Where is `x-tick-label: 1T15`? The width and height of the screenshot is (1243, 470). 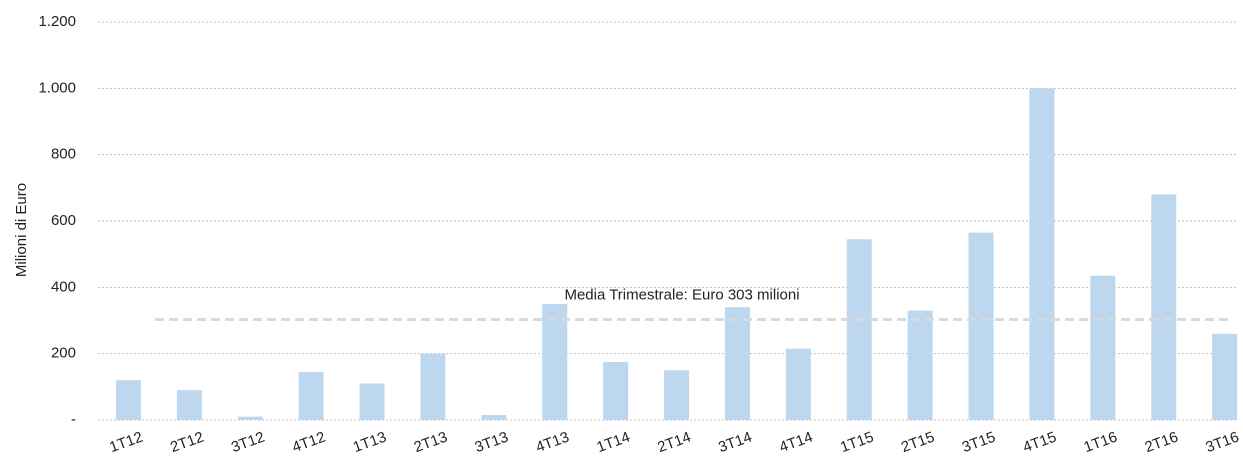 x-tick-label: 1T15 is located at coordinates (857, 443).